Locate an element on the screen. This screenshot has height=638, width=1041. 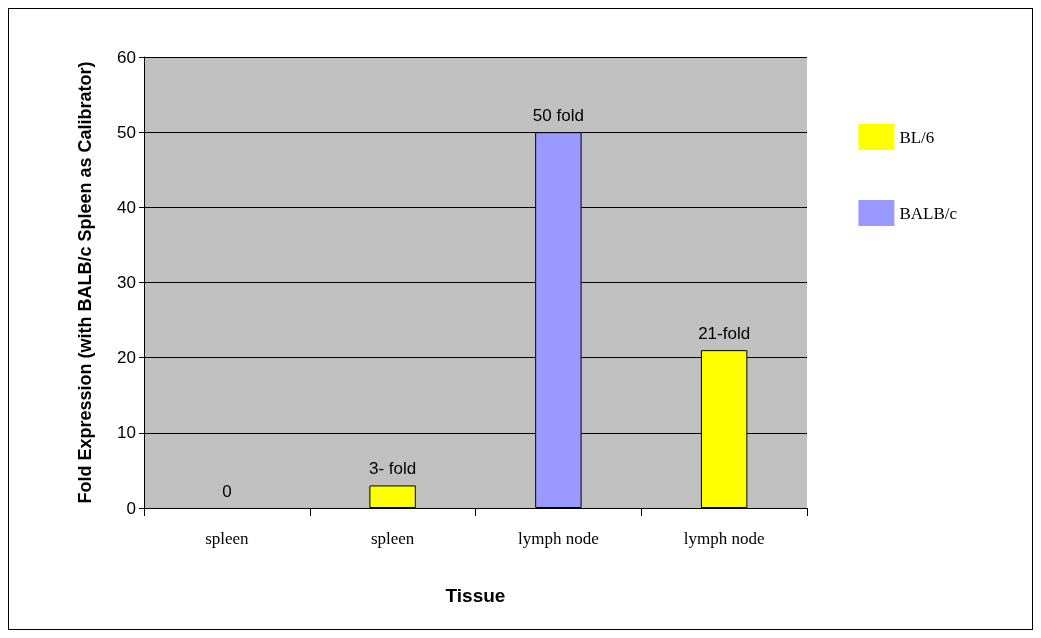
y-tick-label: 40 is located at coordinates (126, 207).